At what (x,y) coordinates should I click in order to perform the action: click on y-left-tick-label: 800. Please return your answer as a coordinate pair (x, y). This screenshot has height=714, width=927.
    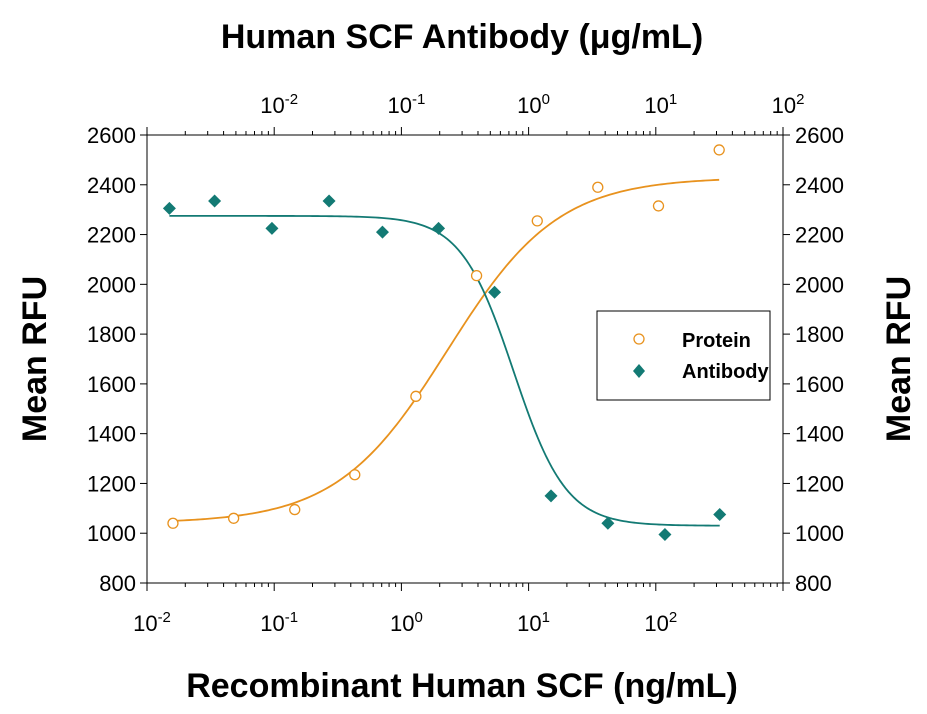
    Looking at the image, I should click on (117, 583).